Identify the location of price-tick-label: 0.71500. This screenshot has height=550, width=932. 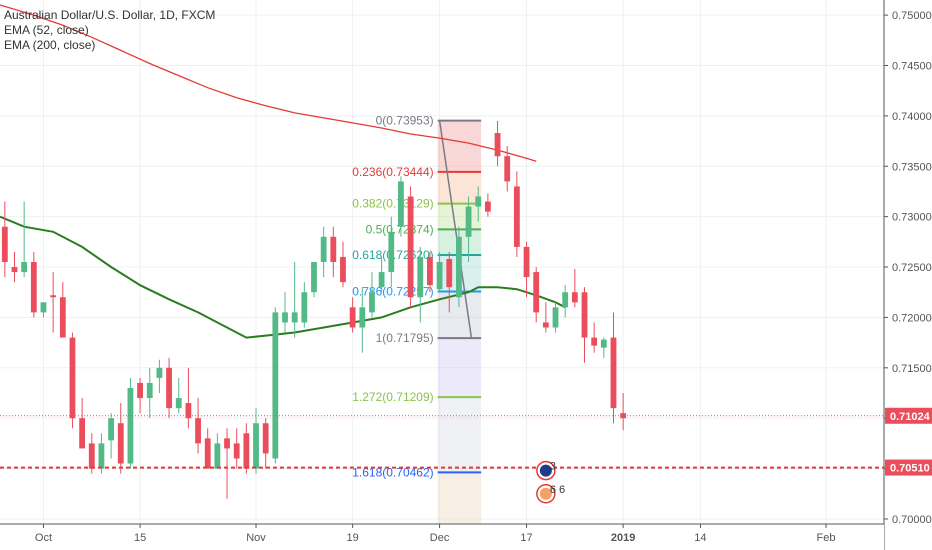
(912, 369).